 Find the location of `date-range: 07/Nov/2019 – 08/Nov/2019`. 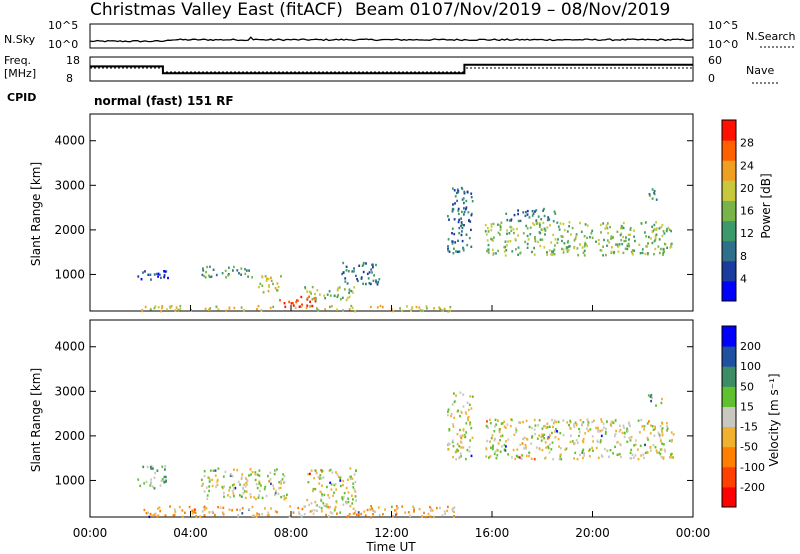

date-range: 07/Nov/2019 – 08/Nov/2019 is located at coordinates (551, 10).